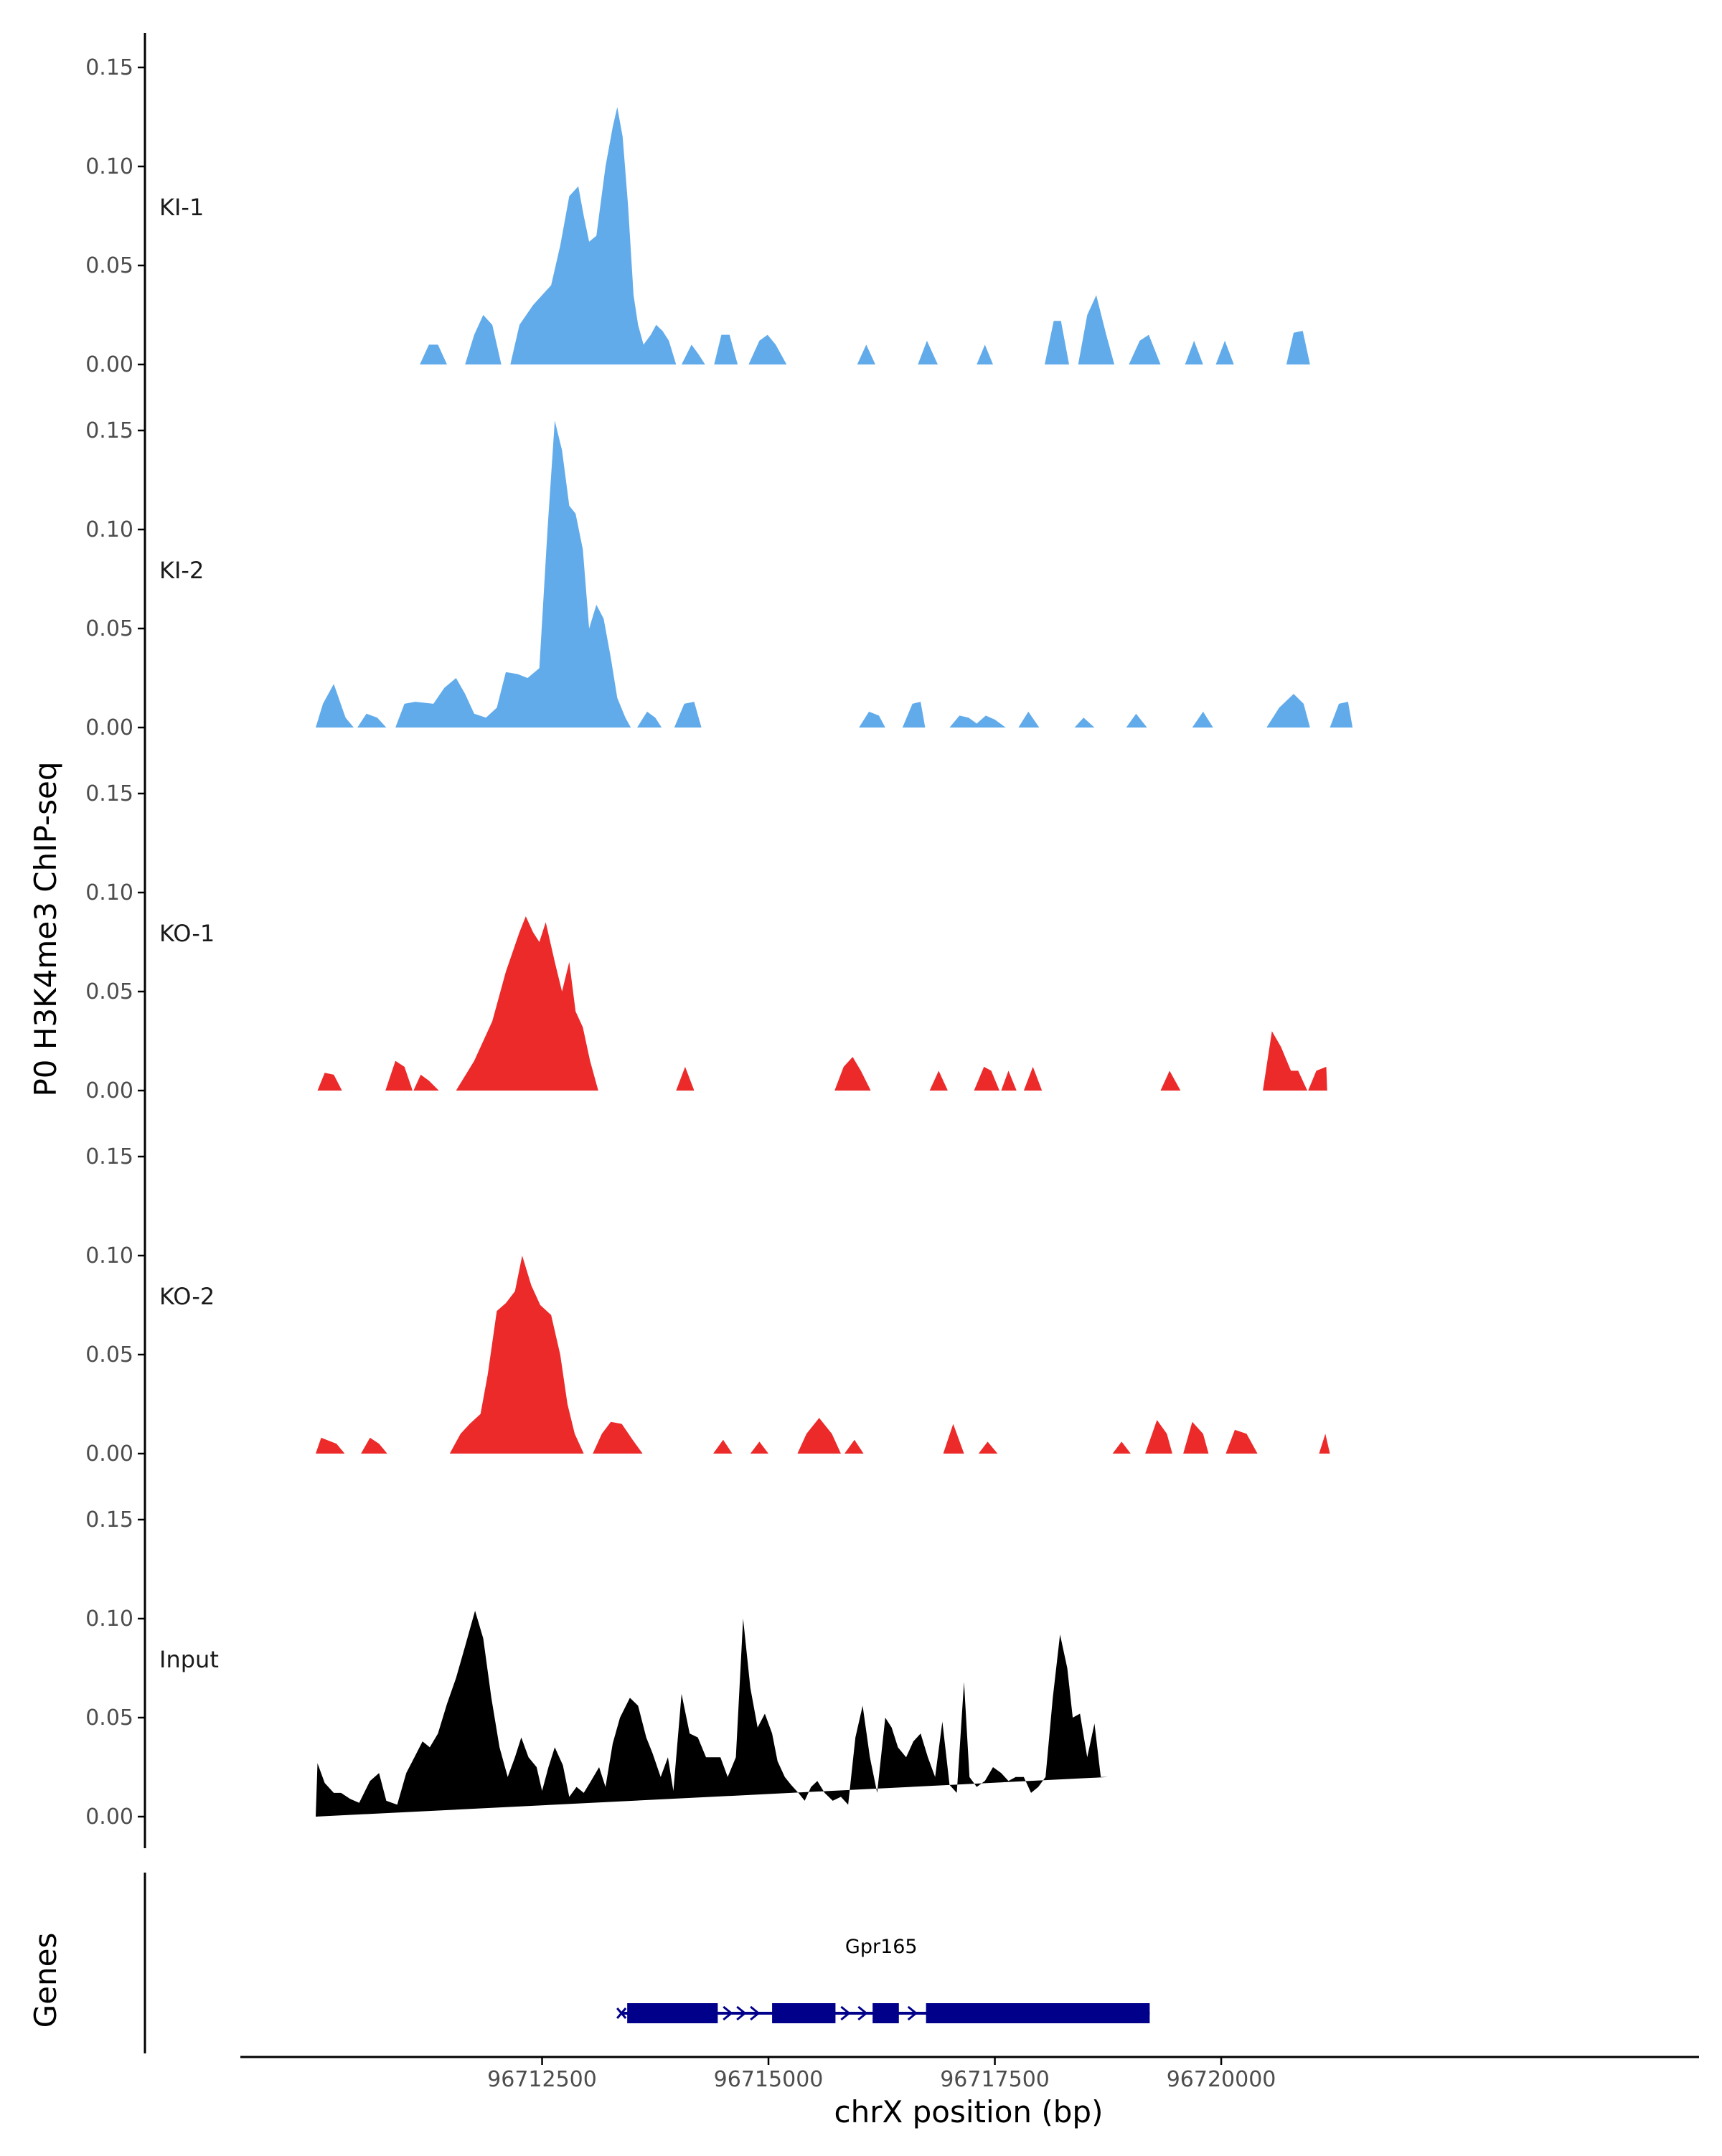  Describe the element at coordinates (46, 929) in the screenshot. I see `y-axis-title: P0 H3K4me3 ChIP-seq` at that location.